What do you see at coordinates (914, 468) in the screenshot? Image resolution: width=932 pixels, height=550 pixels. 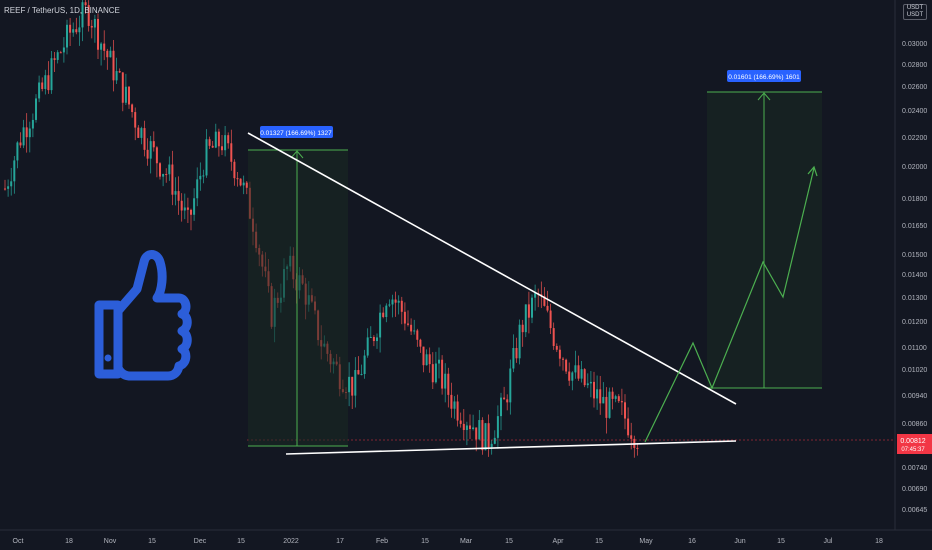 I see `price-tick-label: 0.00740` at bounding box center [914, 468].